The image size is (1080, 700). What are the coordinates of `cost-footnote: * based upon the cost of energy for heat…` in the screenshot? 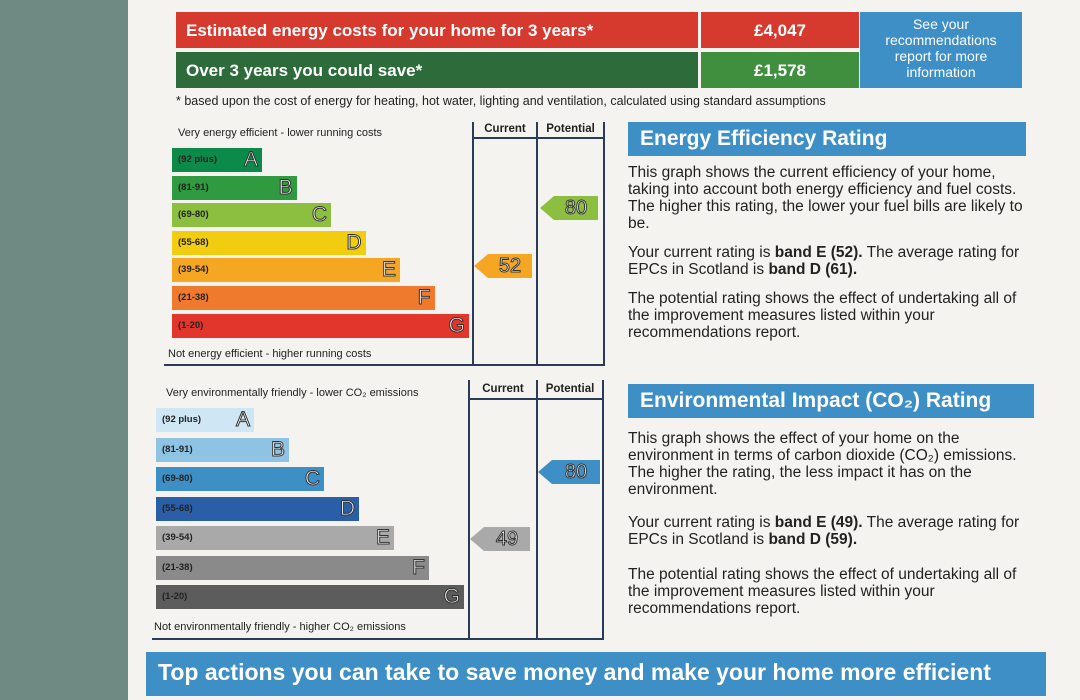 It's located at (501, 101).